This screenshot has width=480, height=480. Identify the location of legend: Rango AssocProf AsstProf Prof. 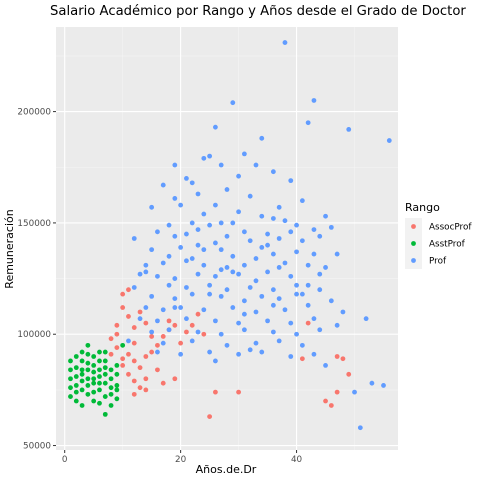
(438, 235).